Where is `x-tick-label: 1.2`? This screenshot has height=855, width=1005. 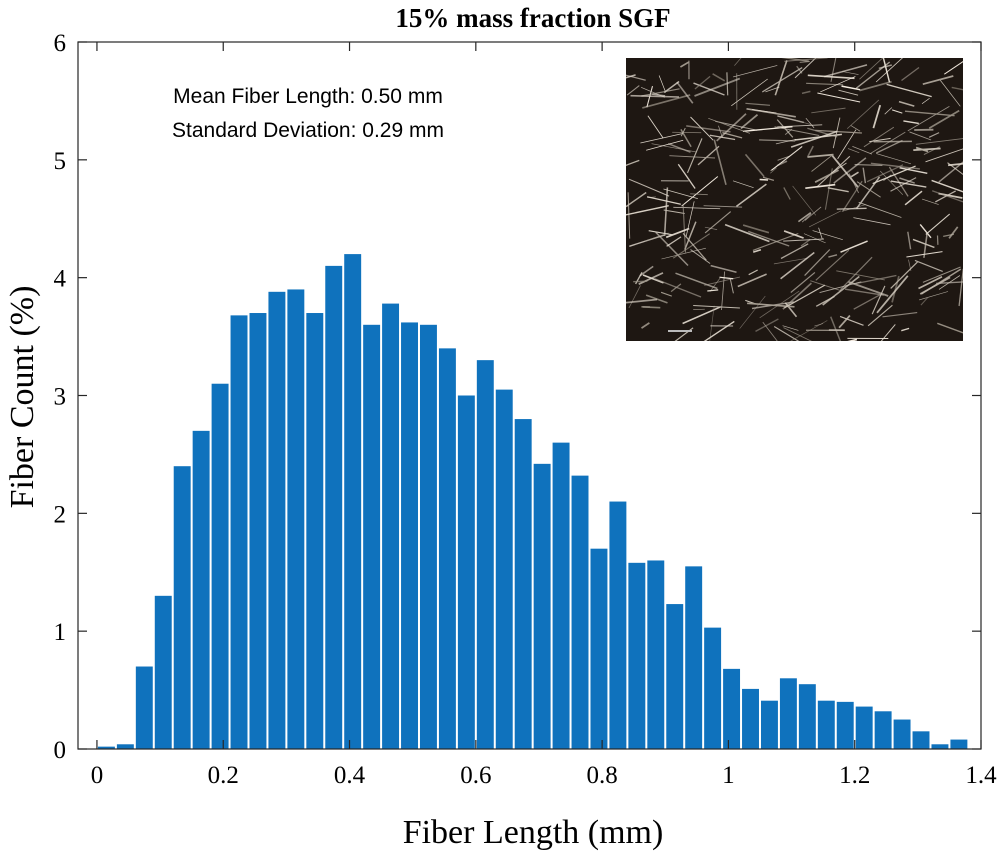 x-tick-label: 1.2 is located at coordinates (854, 775).